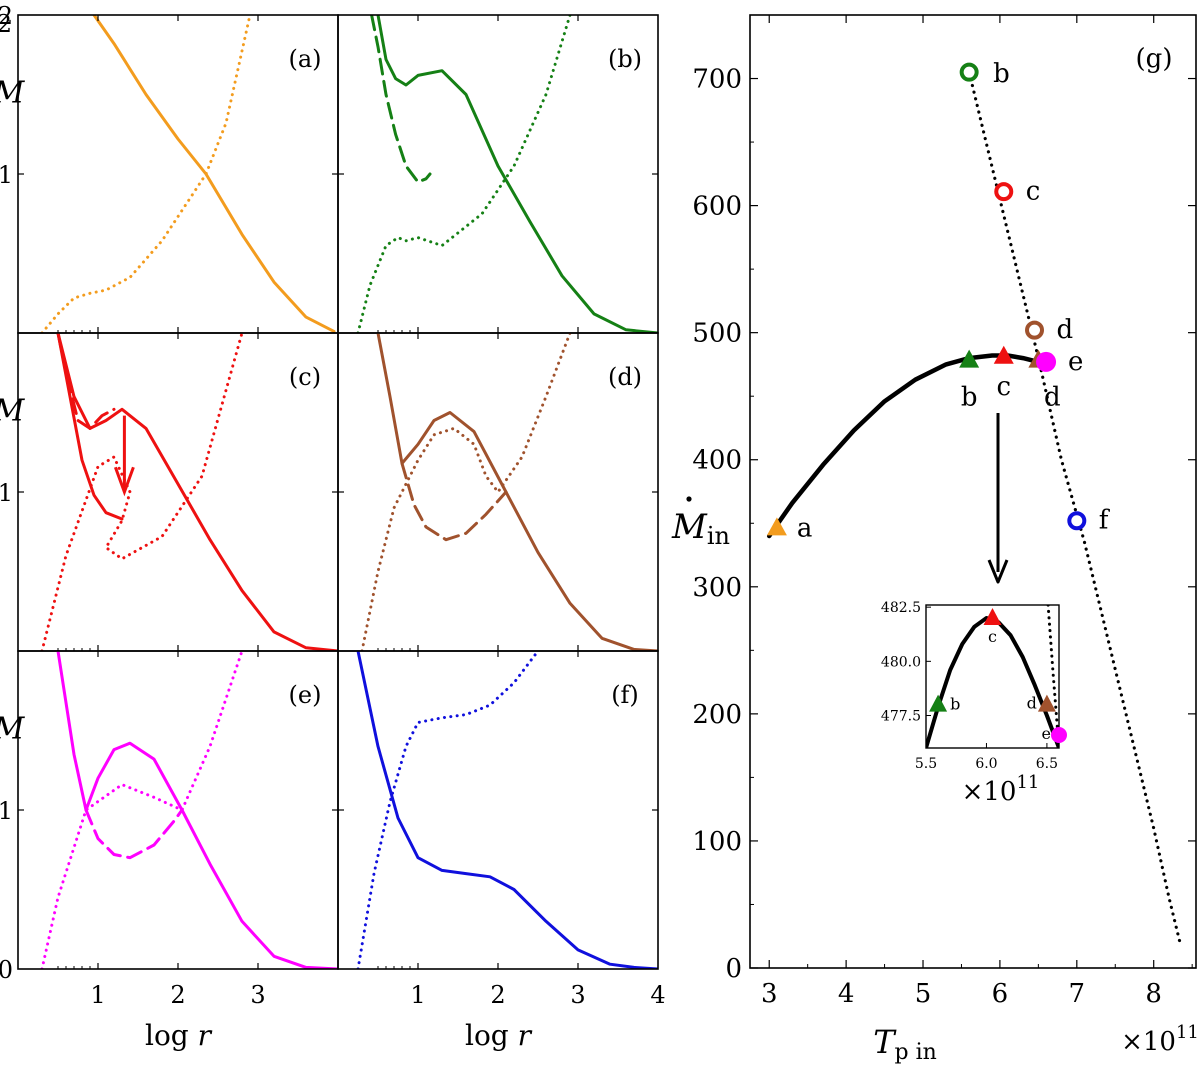 Image resolution: width=1200 pixels, height=1075 pixels. I want to click on panel-c: (c) M 1, so click(169, 492).